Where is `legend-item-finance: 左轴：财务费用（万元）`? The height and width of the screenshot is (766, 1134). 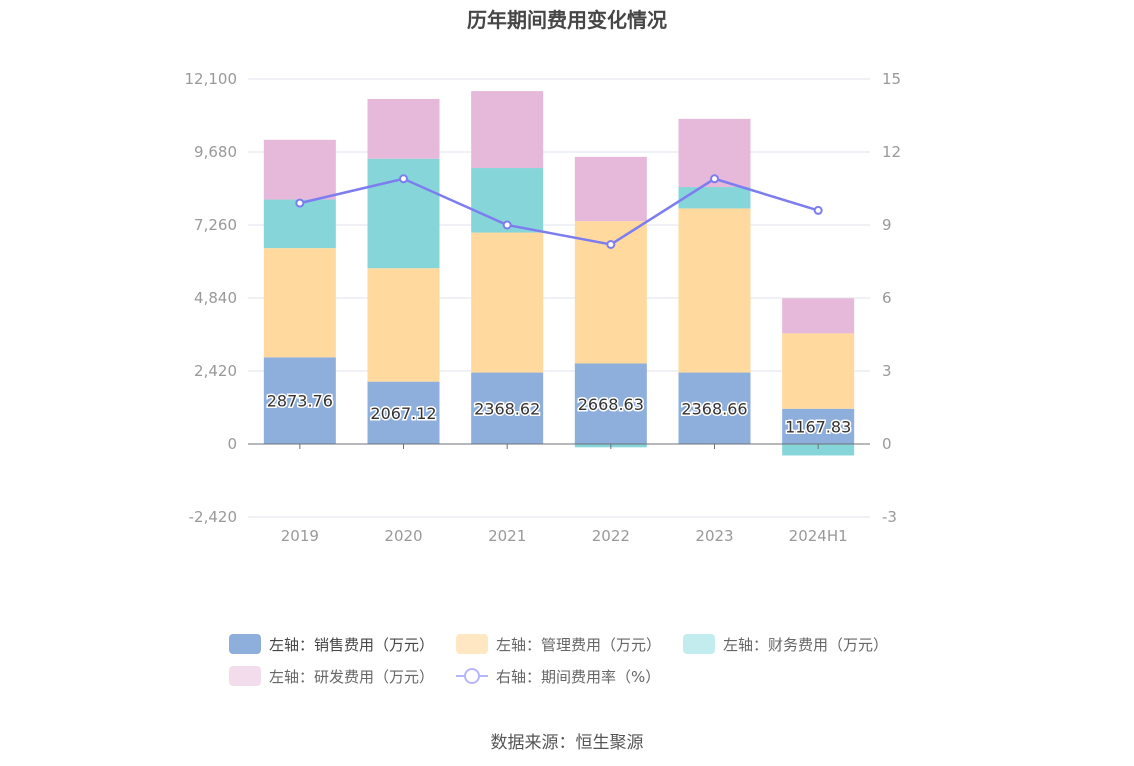
legend-item-finance: 左轴：财务费用（万元） is located at coordinates (785, 644).